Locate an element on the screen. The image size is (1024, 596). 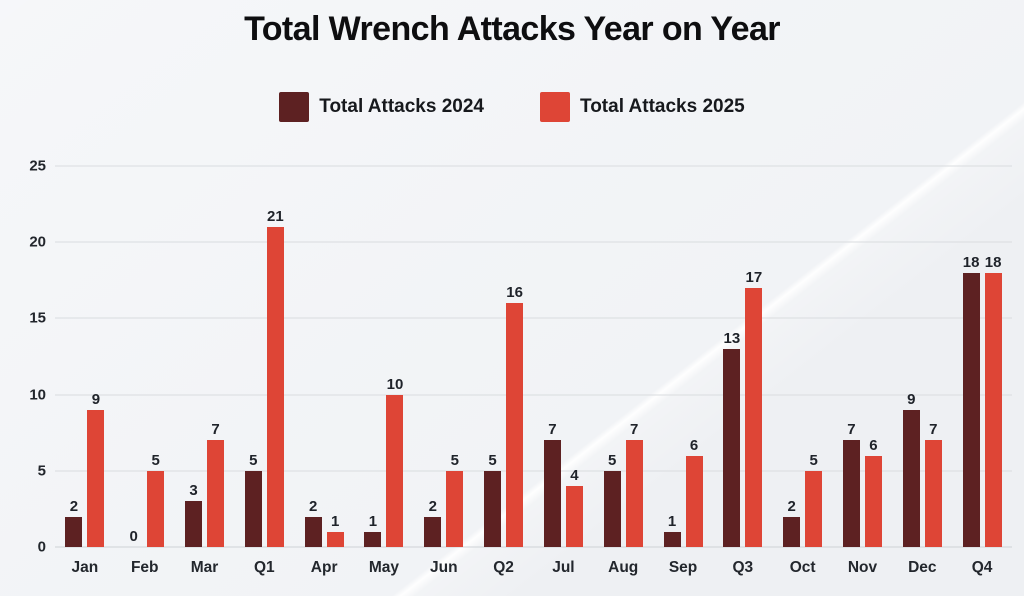
bar-2024-q2: 5 is located at coordinates (493, 500).